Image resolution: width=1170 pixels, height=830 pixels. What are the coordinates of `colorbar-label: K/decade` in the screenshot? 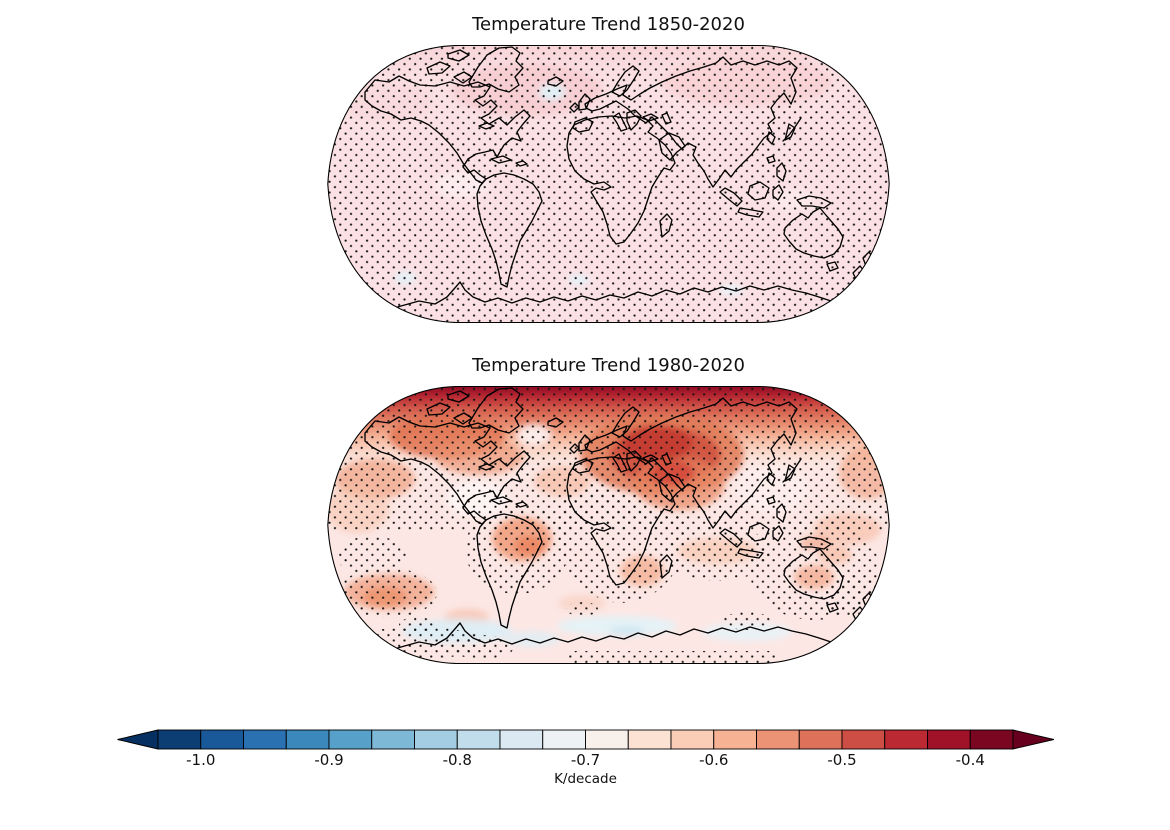 It's located at (585, 779).